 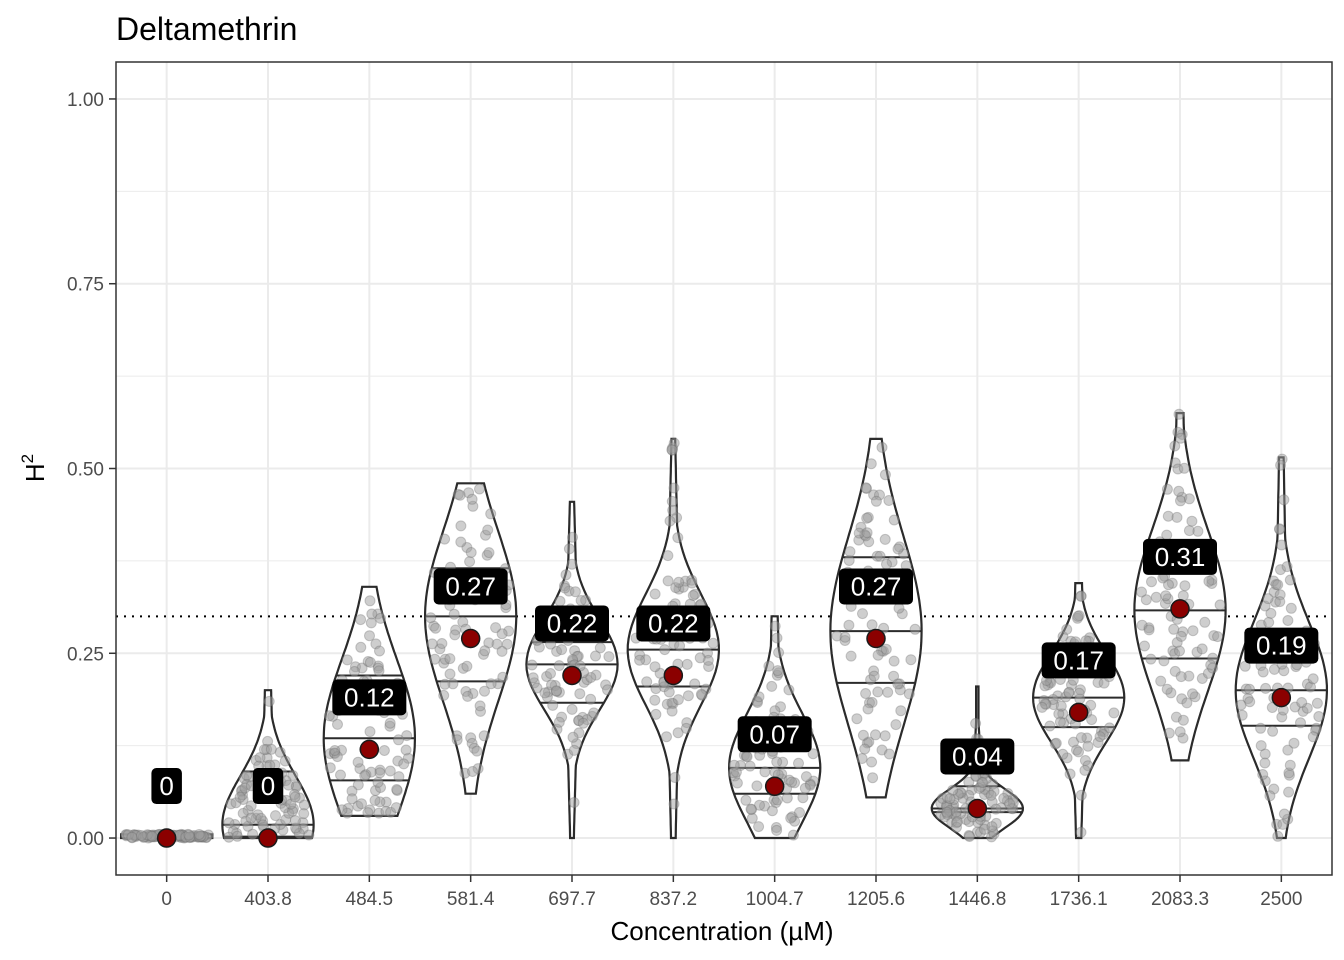 What do you see at coordinates (85, 839) in the screenshot?
I see `y-tick-label: 0.00` at bounding box center [85, 839].